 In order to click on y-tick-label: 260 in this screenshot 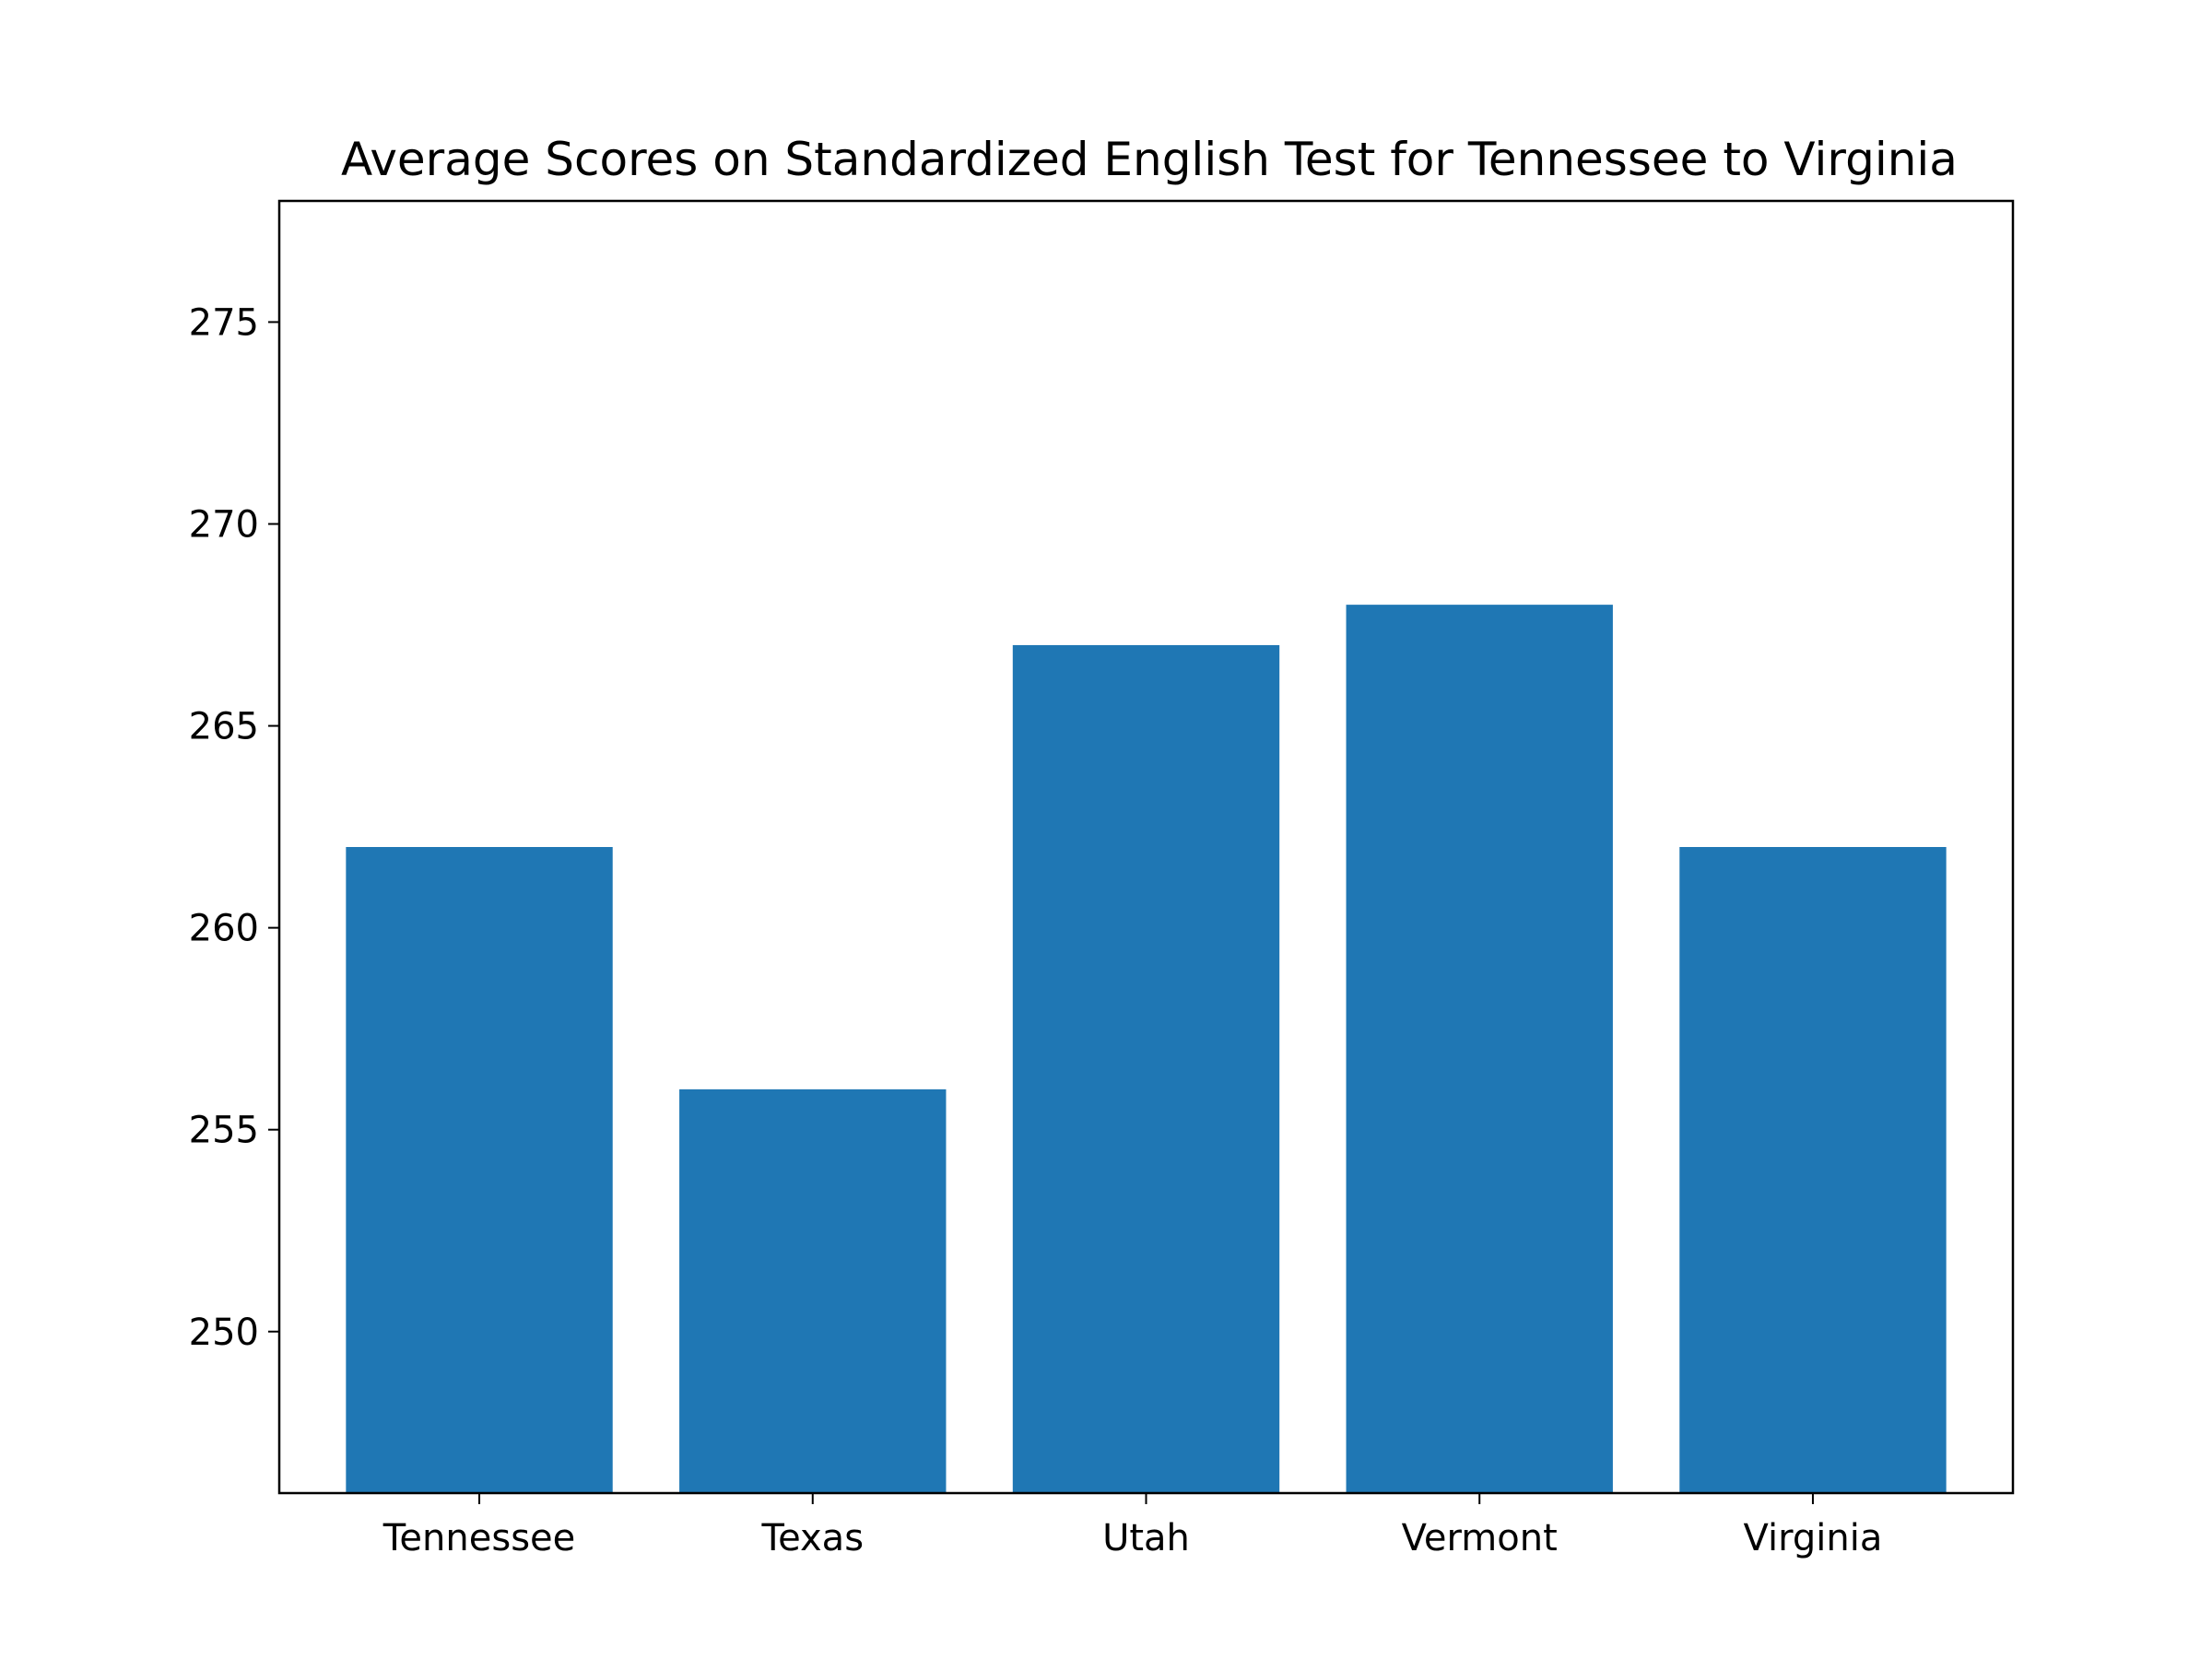, I will do `click(224, 929)`.